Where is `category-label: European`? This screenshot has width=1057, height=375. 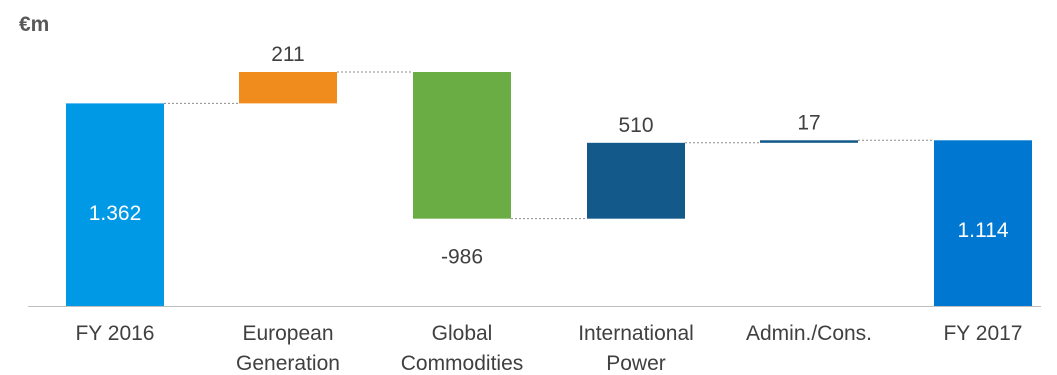
category-label: European is located at coordinates (287, 333).